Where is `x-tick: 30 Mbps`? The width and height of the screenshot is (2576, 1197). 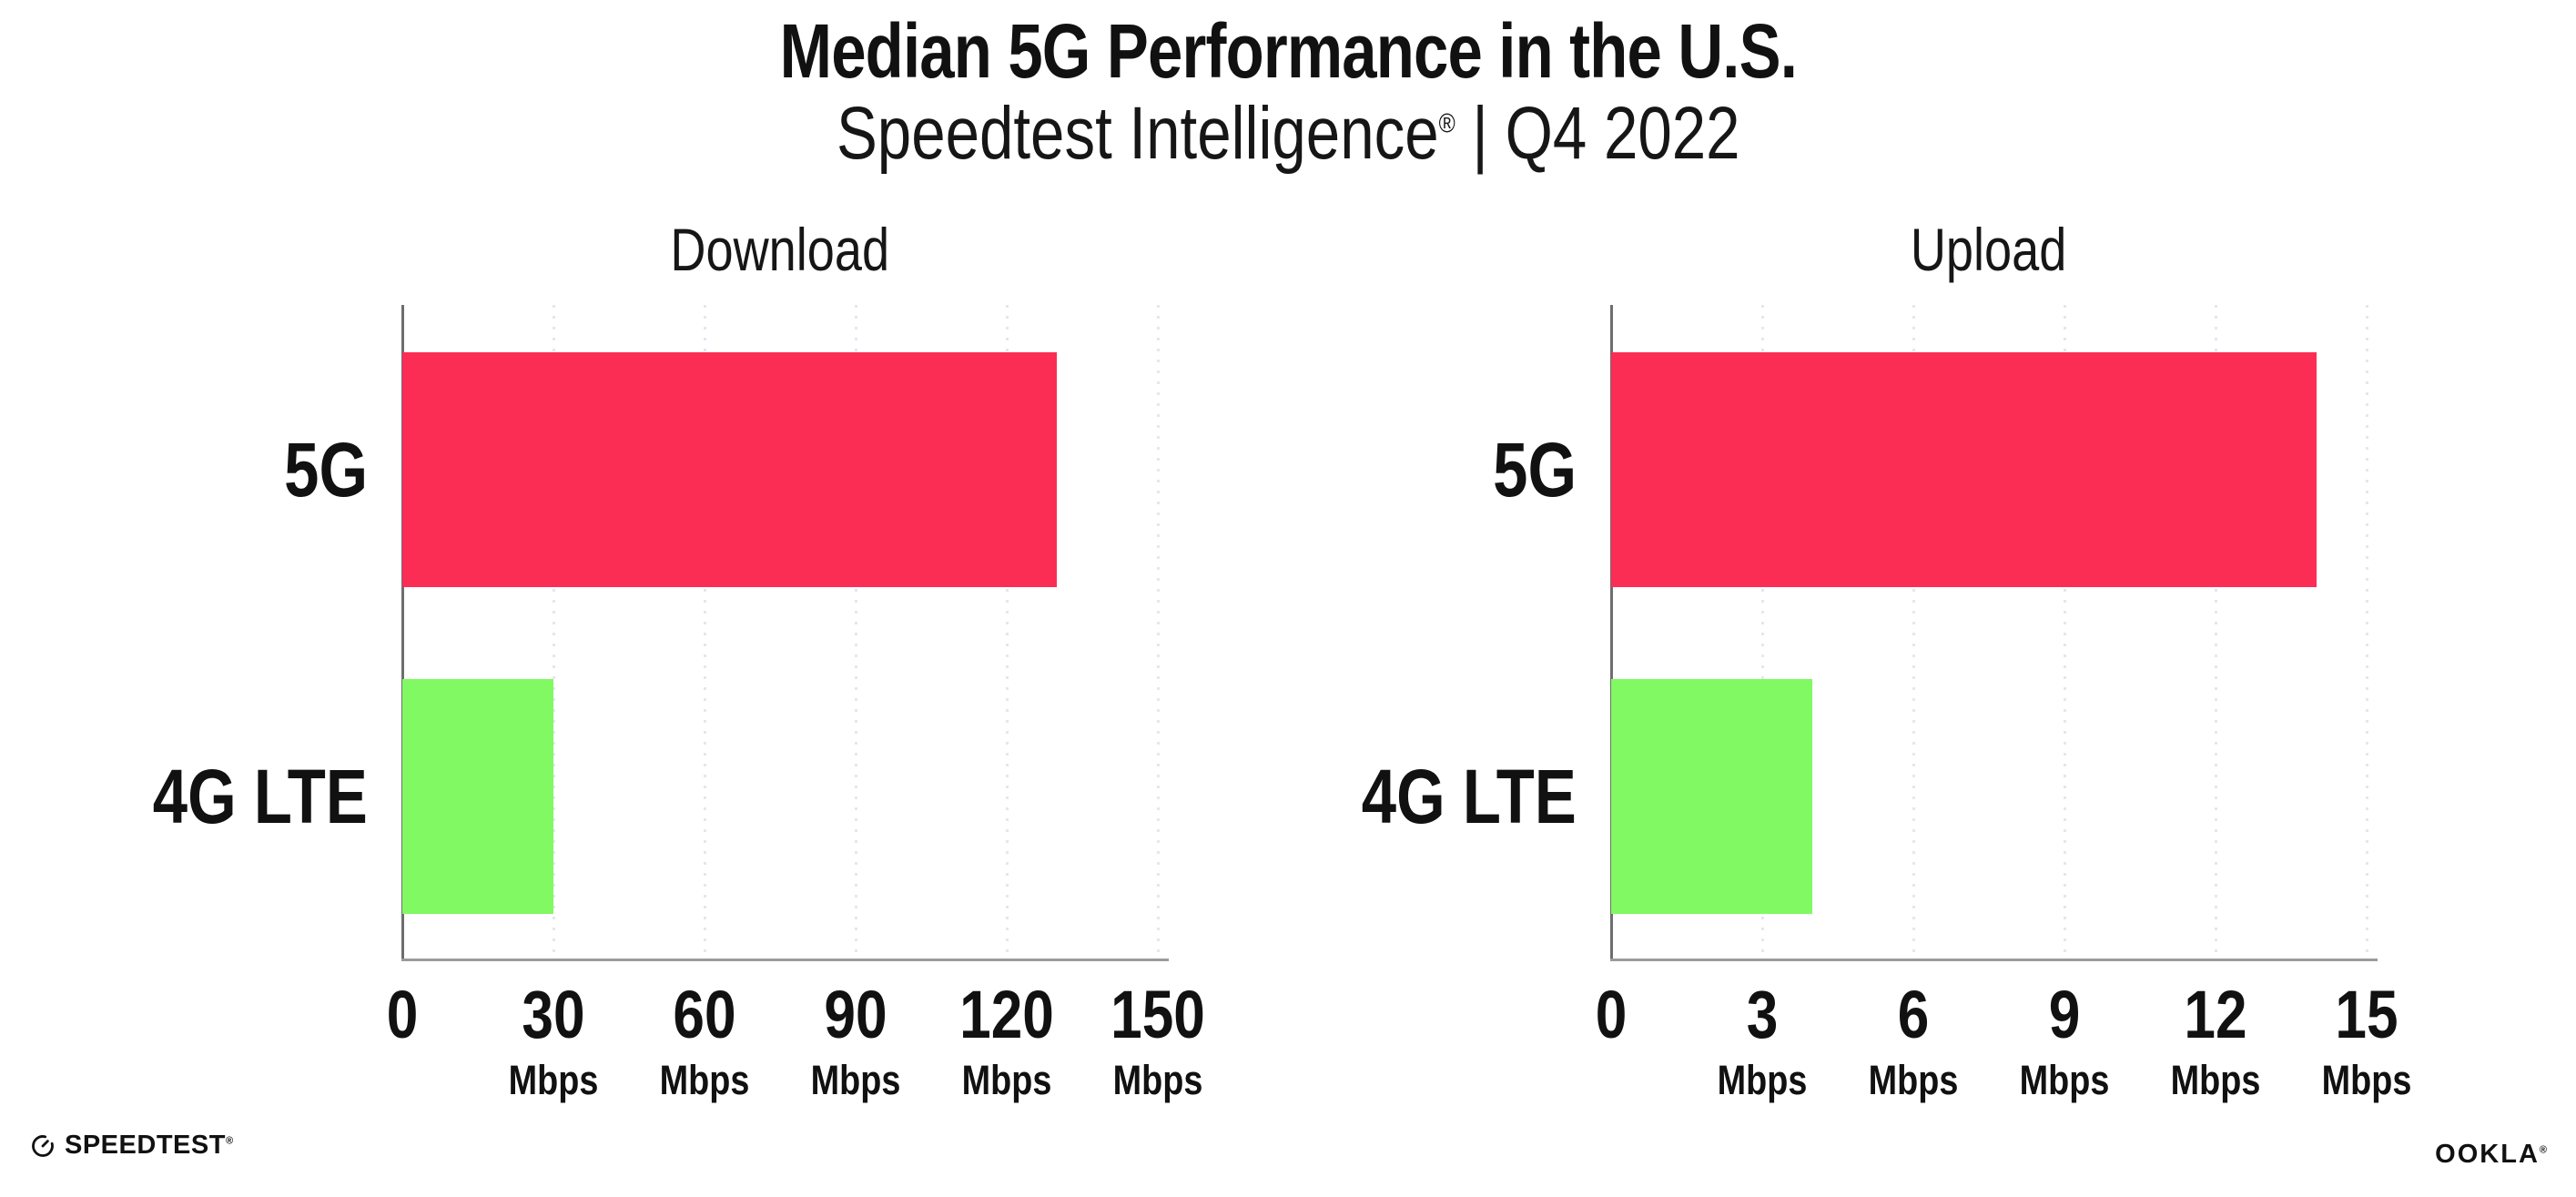
x-tick: 30 Mbps is located at coordinates (553, 1040).